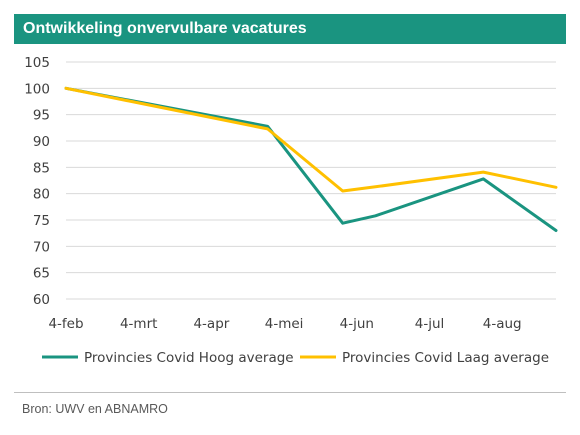 The width and height of the screenshot is (580, 435). What do you see at coordinates (37, 89) in the screenshot?
I see `y-tick-label: 100` at bounding box center [37, 89].